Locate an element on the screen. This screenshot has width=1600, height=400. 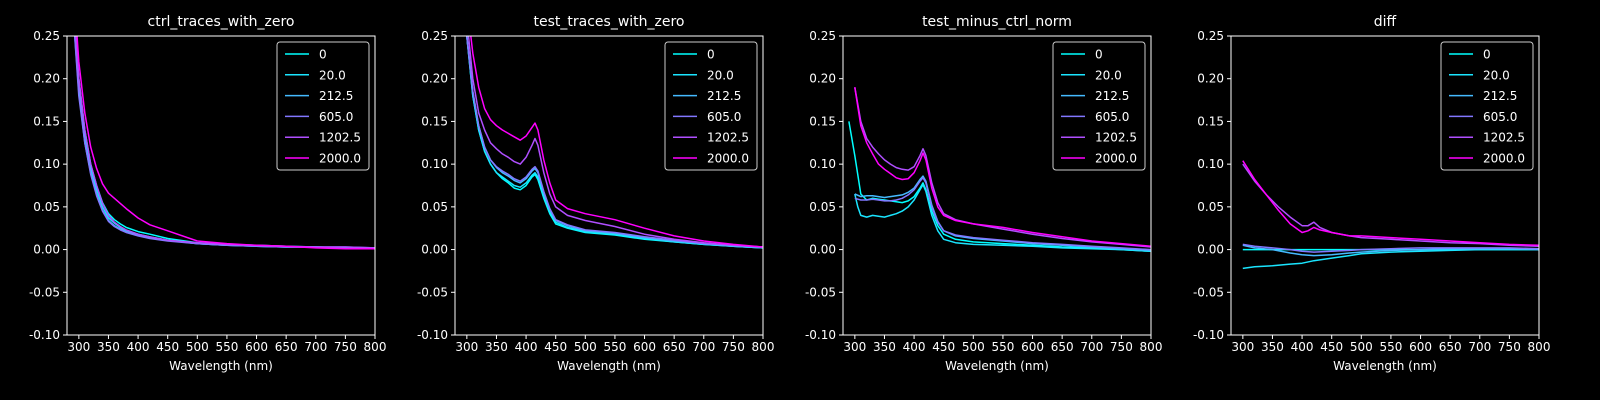
chart-title: test_minus_ctrl_norm is located at coordinates (997, 22).